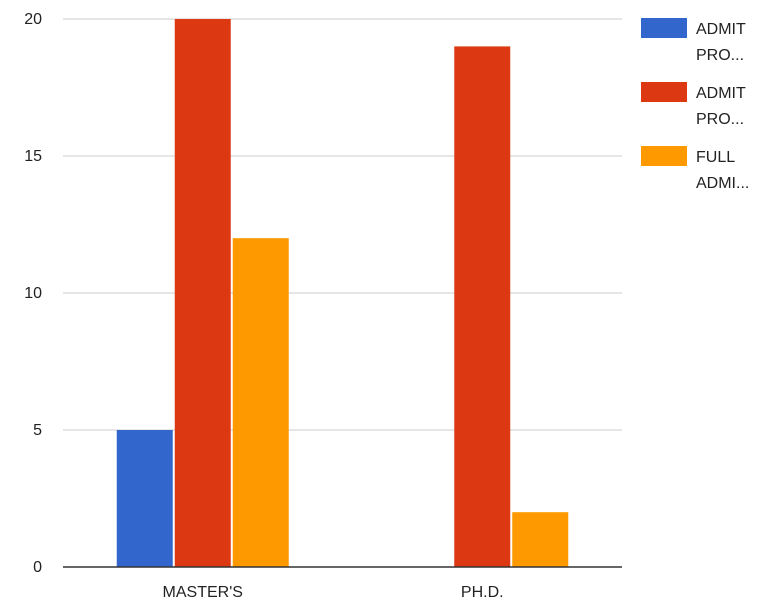  I want to click on legend-label: FULL, so click(715, 157).